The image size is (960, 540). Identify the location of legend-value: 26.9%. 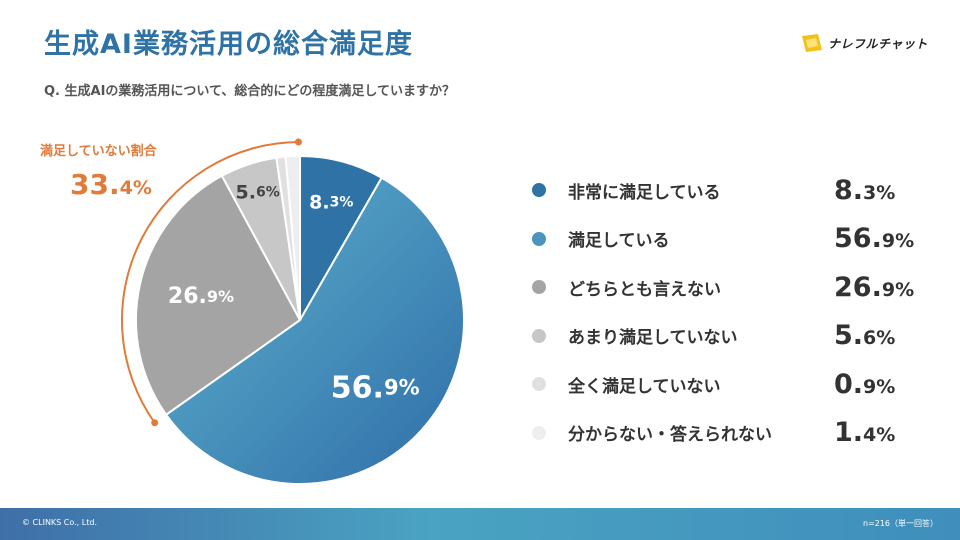
(874, 287).